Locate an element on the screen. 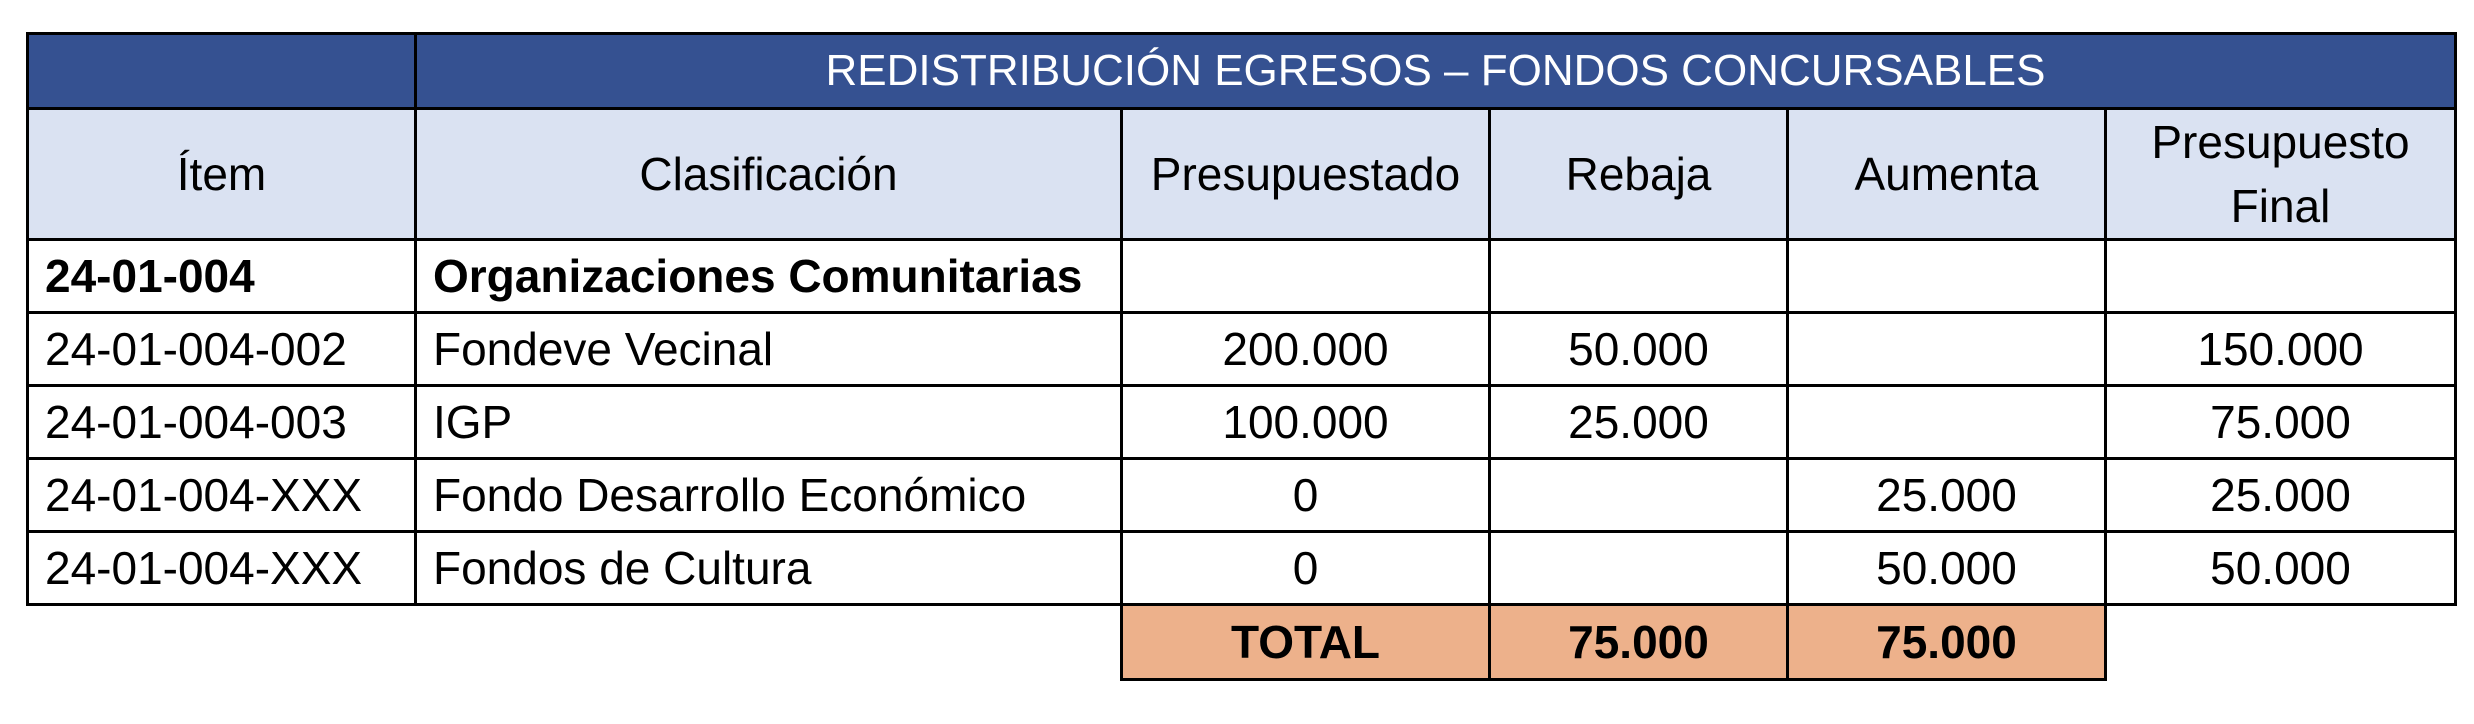 The height and width of the screenshot is (724, 2474). item-cell: 24-01-004-003 is located at coordinates (221, 422).